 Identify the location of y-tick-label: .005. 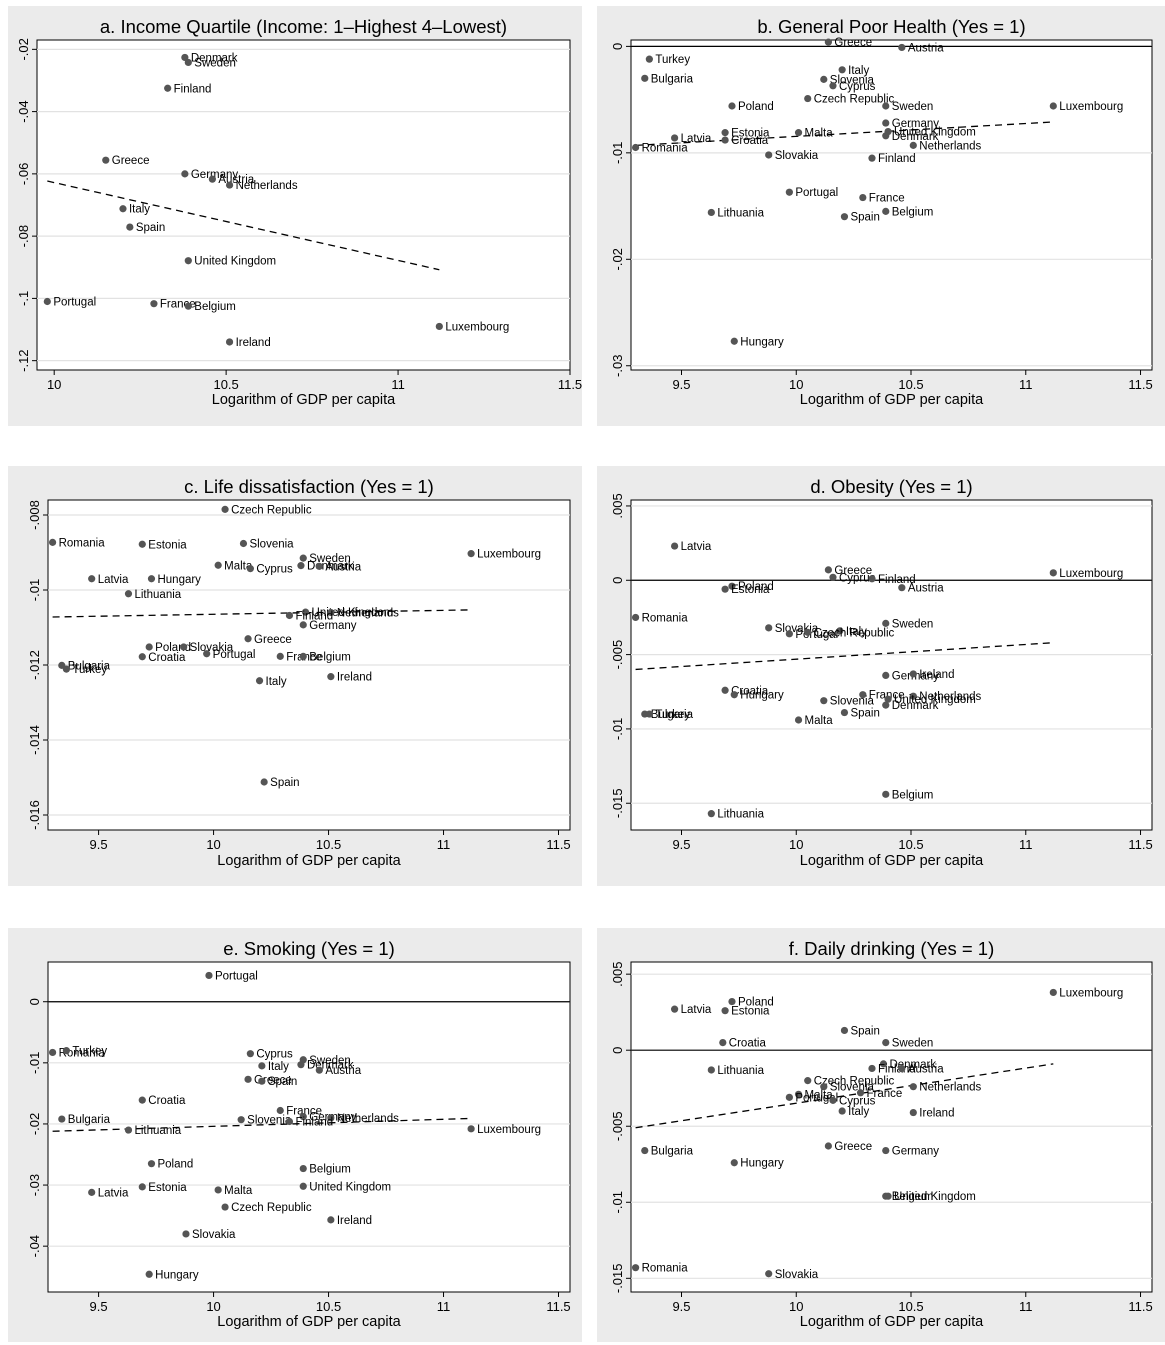
(617, 974).